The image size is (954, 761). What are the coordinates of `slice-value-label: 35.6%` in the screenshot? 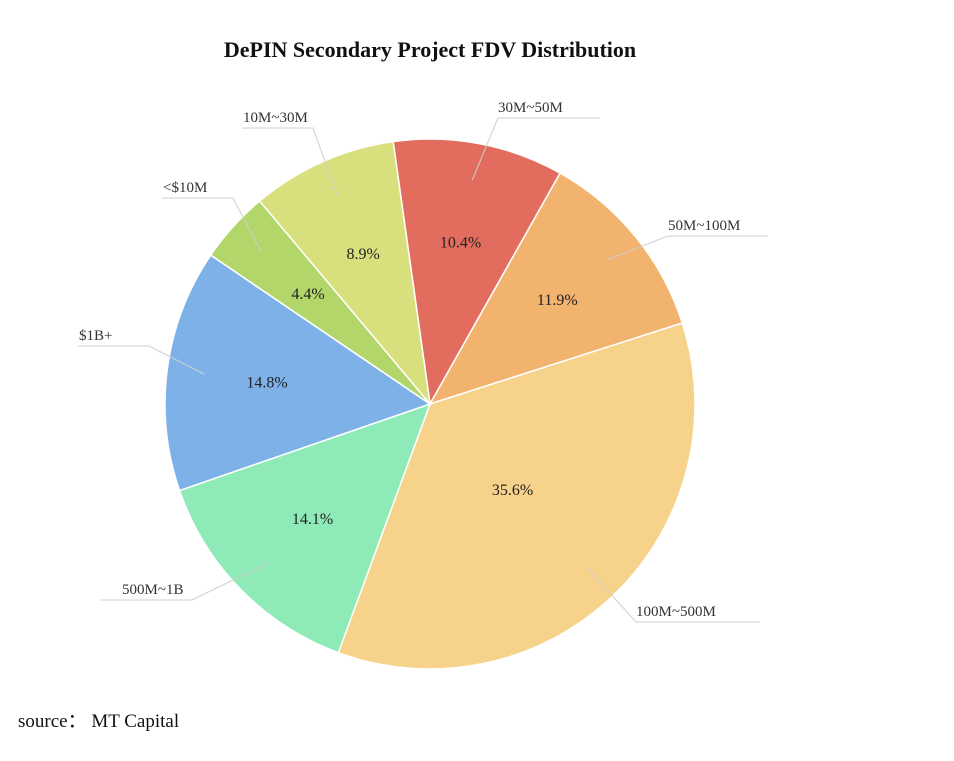 It's located at (512, 490).